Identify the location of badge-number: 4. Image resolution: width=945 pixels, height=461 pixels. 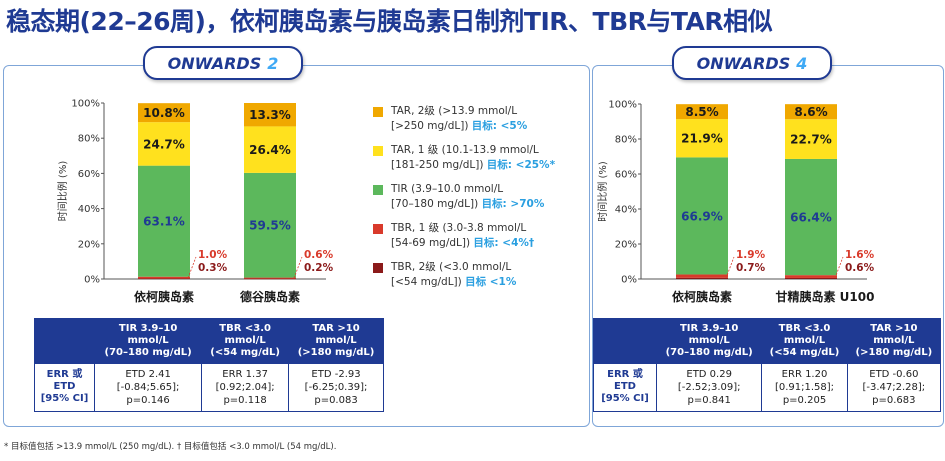
(802, 63).